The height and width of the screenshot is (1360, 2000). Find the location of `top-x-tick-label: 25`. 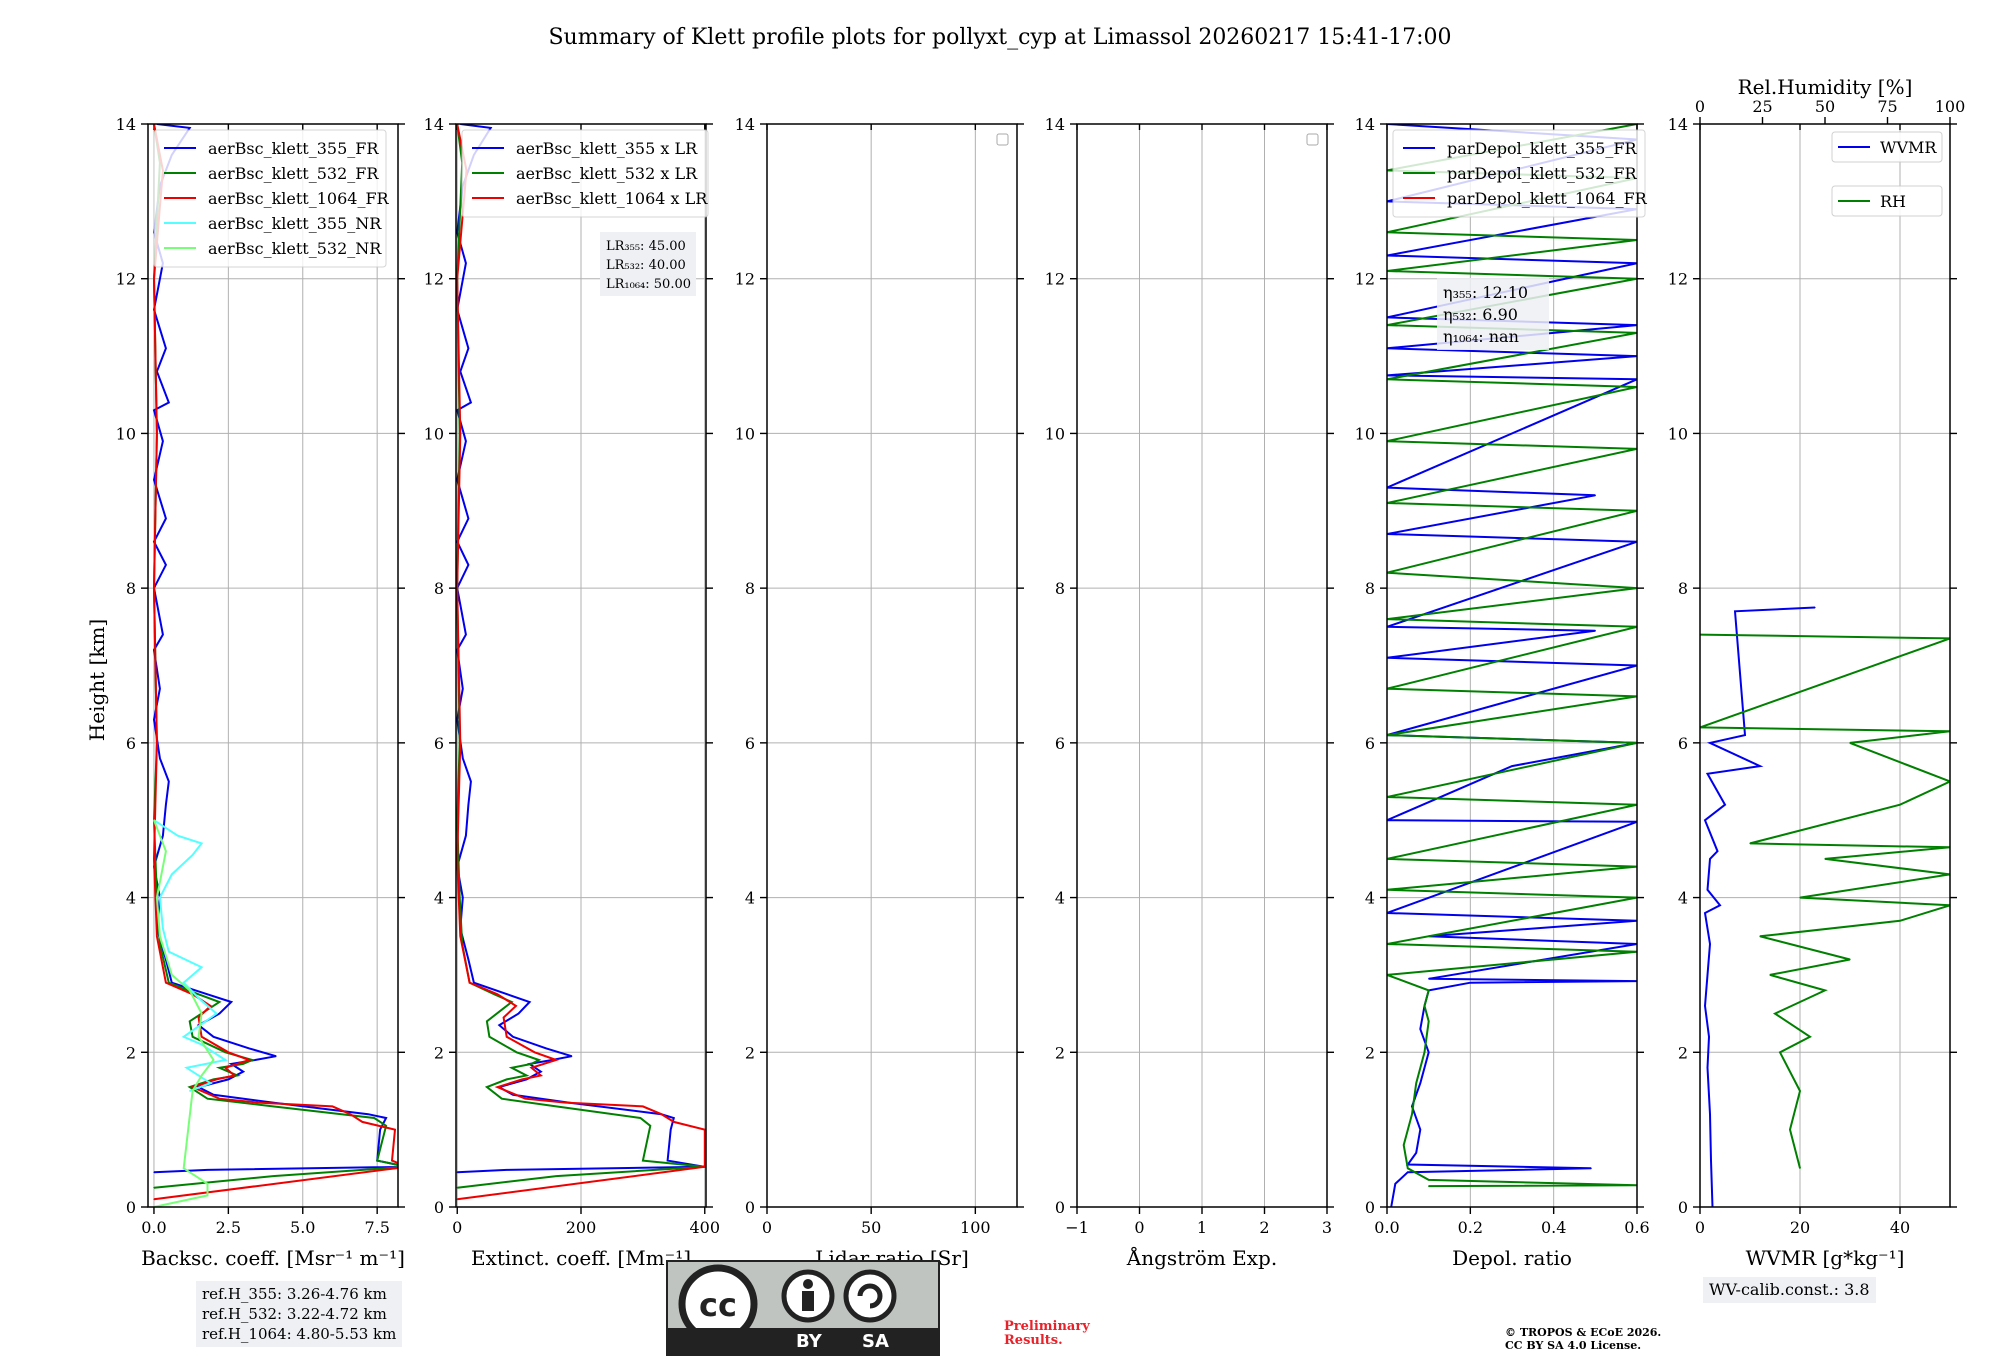

top-x-tick-label: 25 is located at coordinates (1762, 106).